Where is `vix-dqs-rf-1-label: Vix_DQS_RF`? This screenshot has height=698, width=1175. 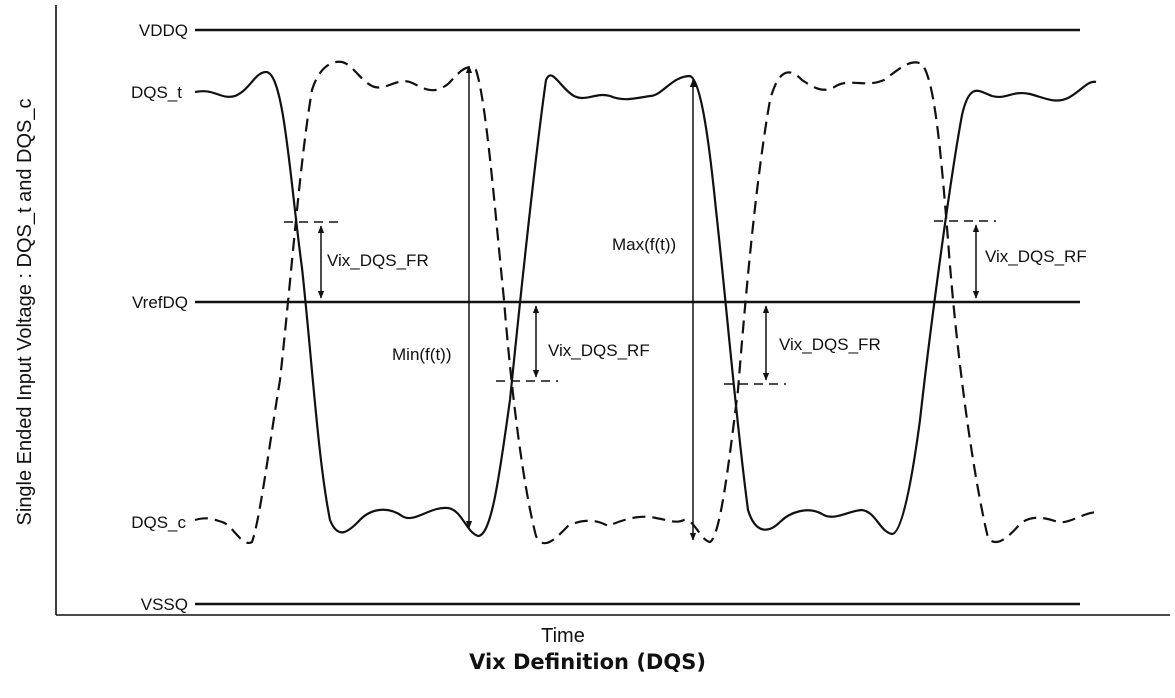 vix-dqs-rf-1-label: Vix_DQS_RF is located at coordinates (599, 350).